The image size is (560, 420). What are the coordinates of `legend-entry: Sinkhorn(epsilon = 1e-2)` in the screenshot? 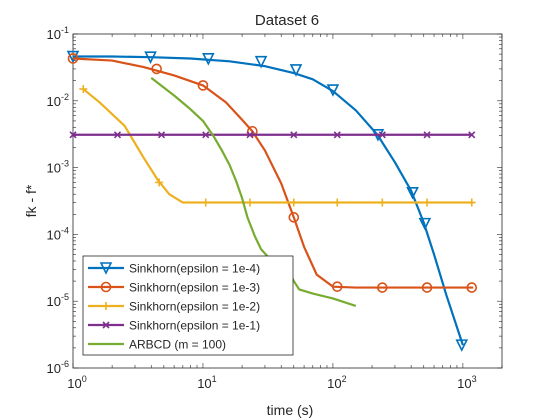 It's located at (174, 307).